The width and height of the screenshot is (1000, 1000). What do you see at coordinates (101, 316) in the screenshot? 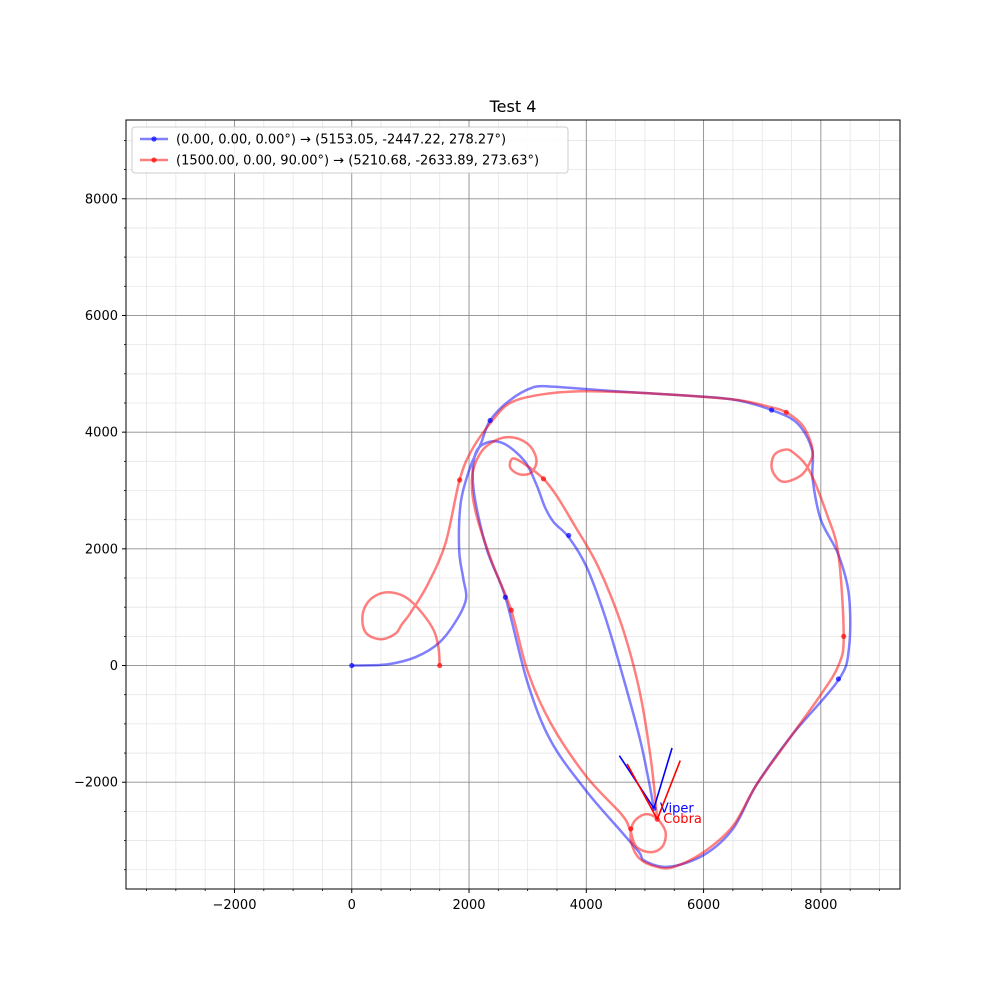
I see `y-tick-label: 6000` at bounding box center [101, 316].